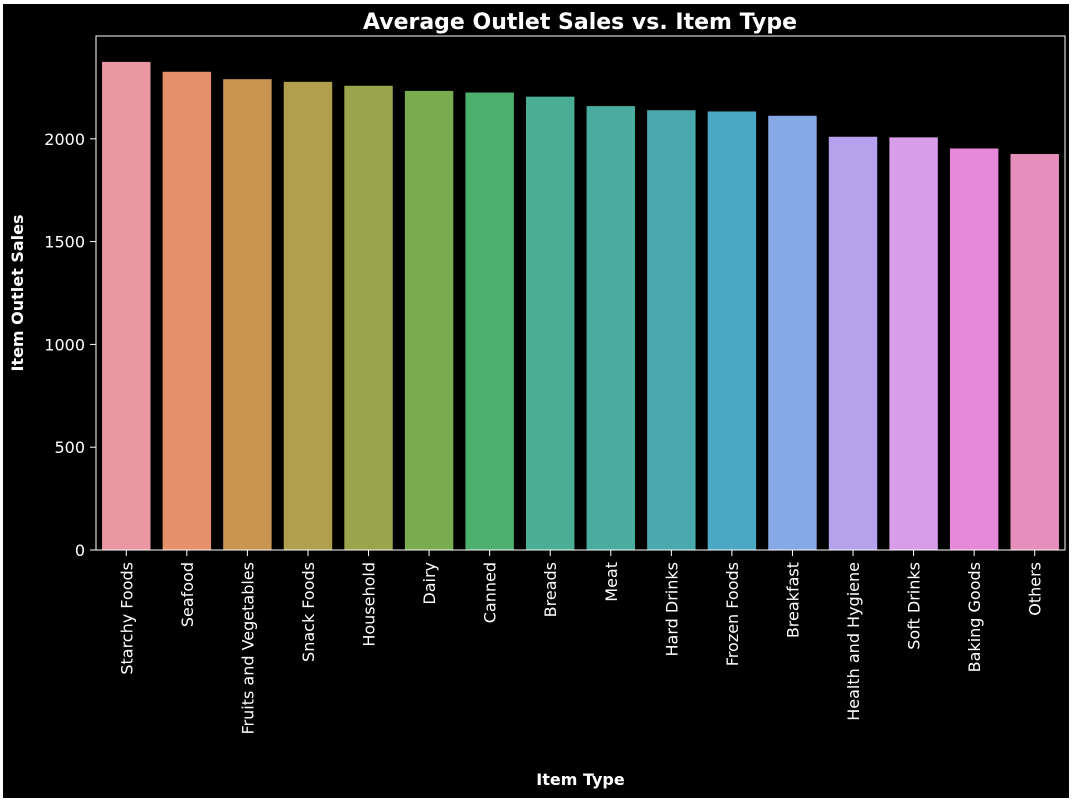  What do you see at coordinates (580, 779) in the screenshot?
I see `x-axis-label: Item Type` at bounding box center [580, 779].